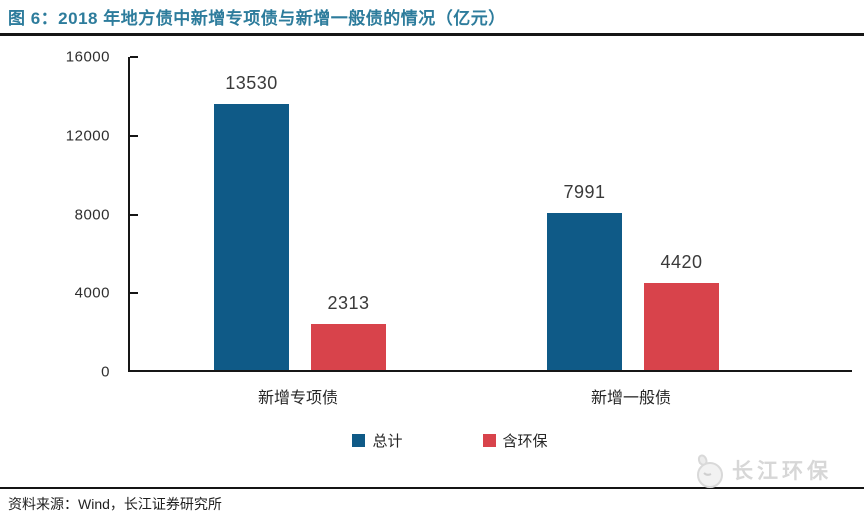 This screenshot has height=515, width=864. I want to click on x-category-label: 新增一般债, so click(631, 398).